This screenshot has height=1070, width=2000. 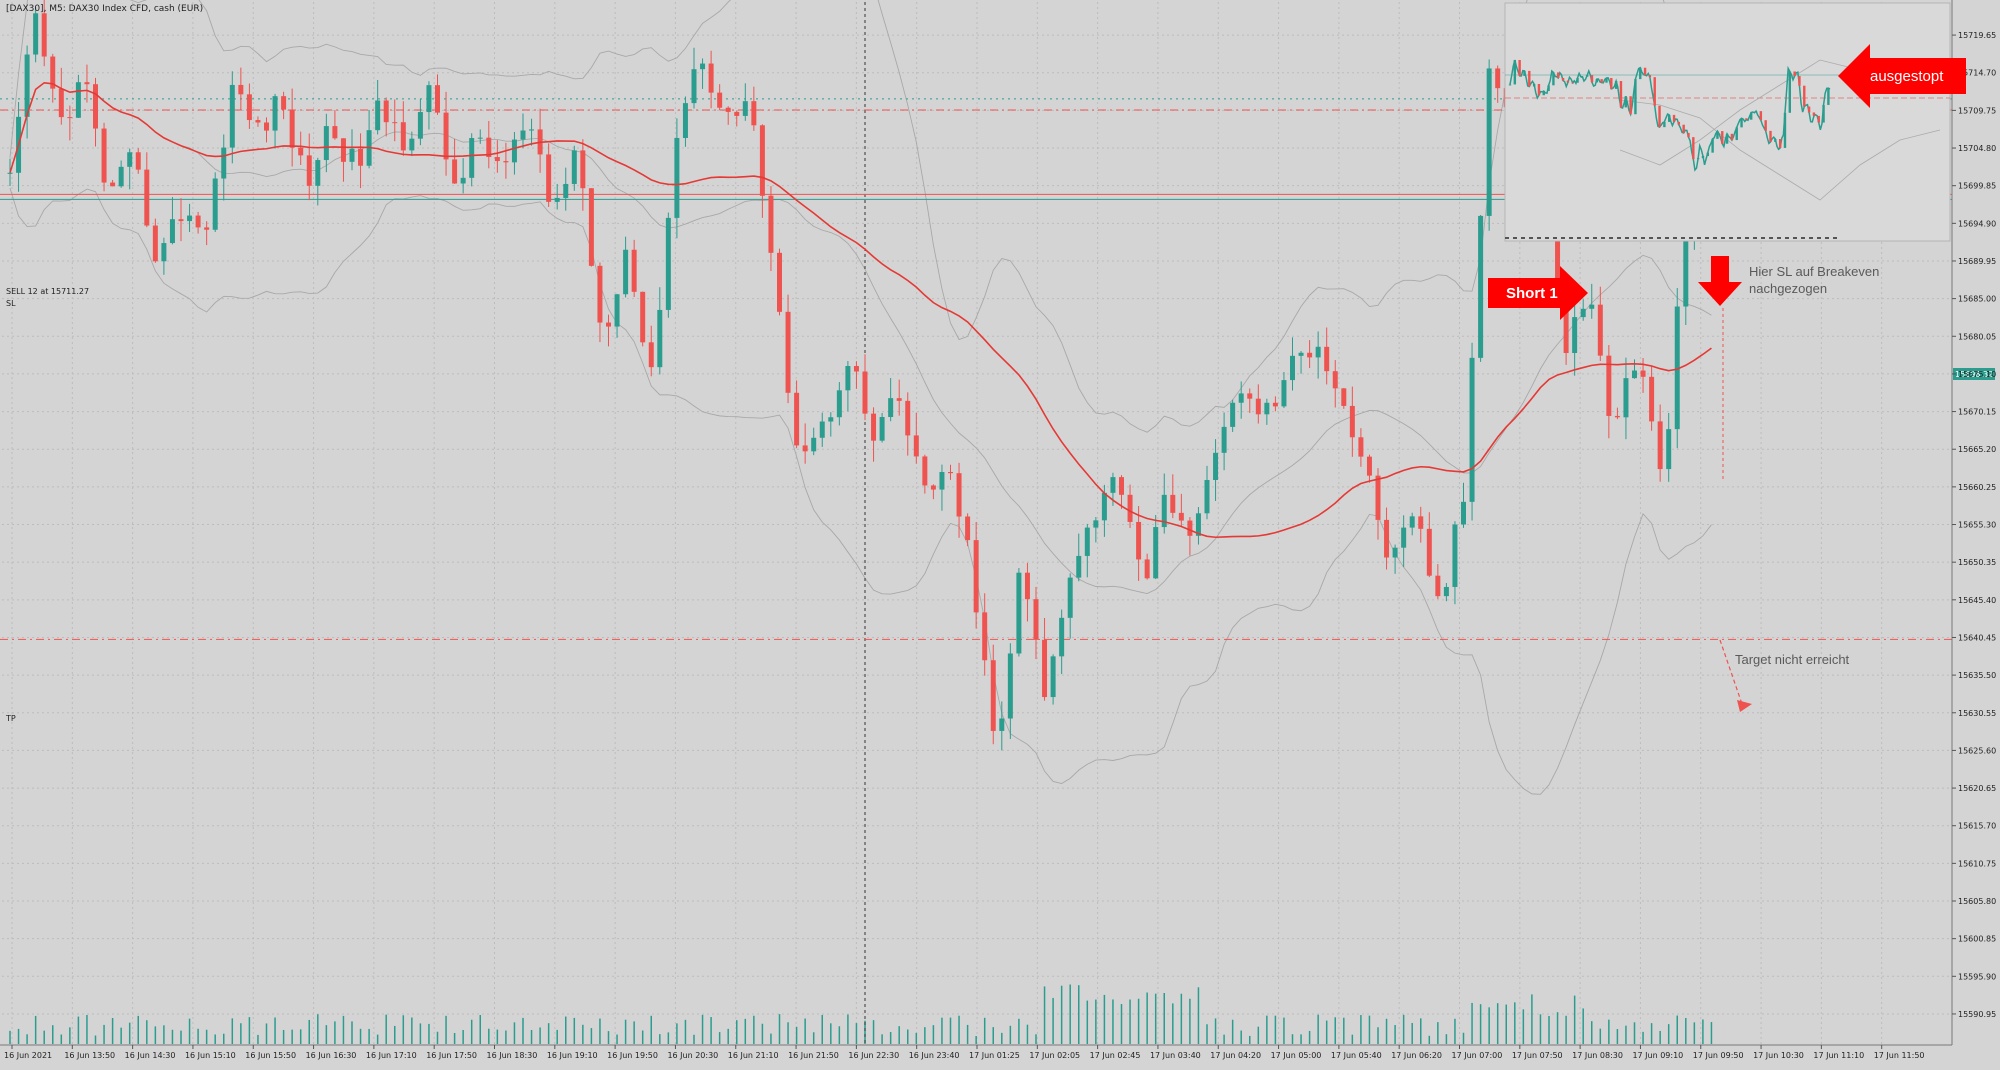 What do you see at coordinates (104, 9) in the screenshot?
I see `chart-title: [DAX30], M5: DAX30 Index CFD, cash (EUR)` at bounding box center [104, 9].